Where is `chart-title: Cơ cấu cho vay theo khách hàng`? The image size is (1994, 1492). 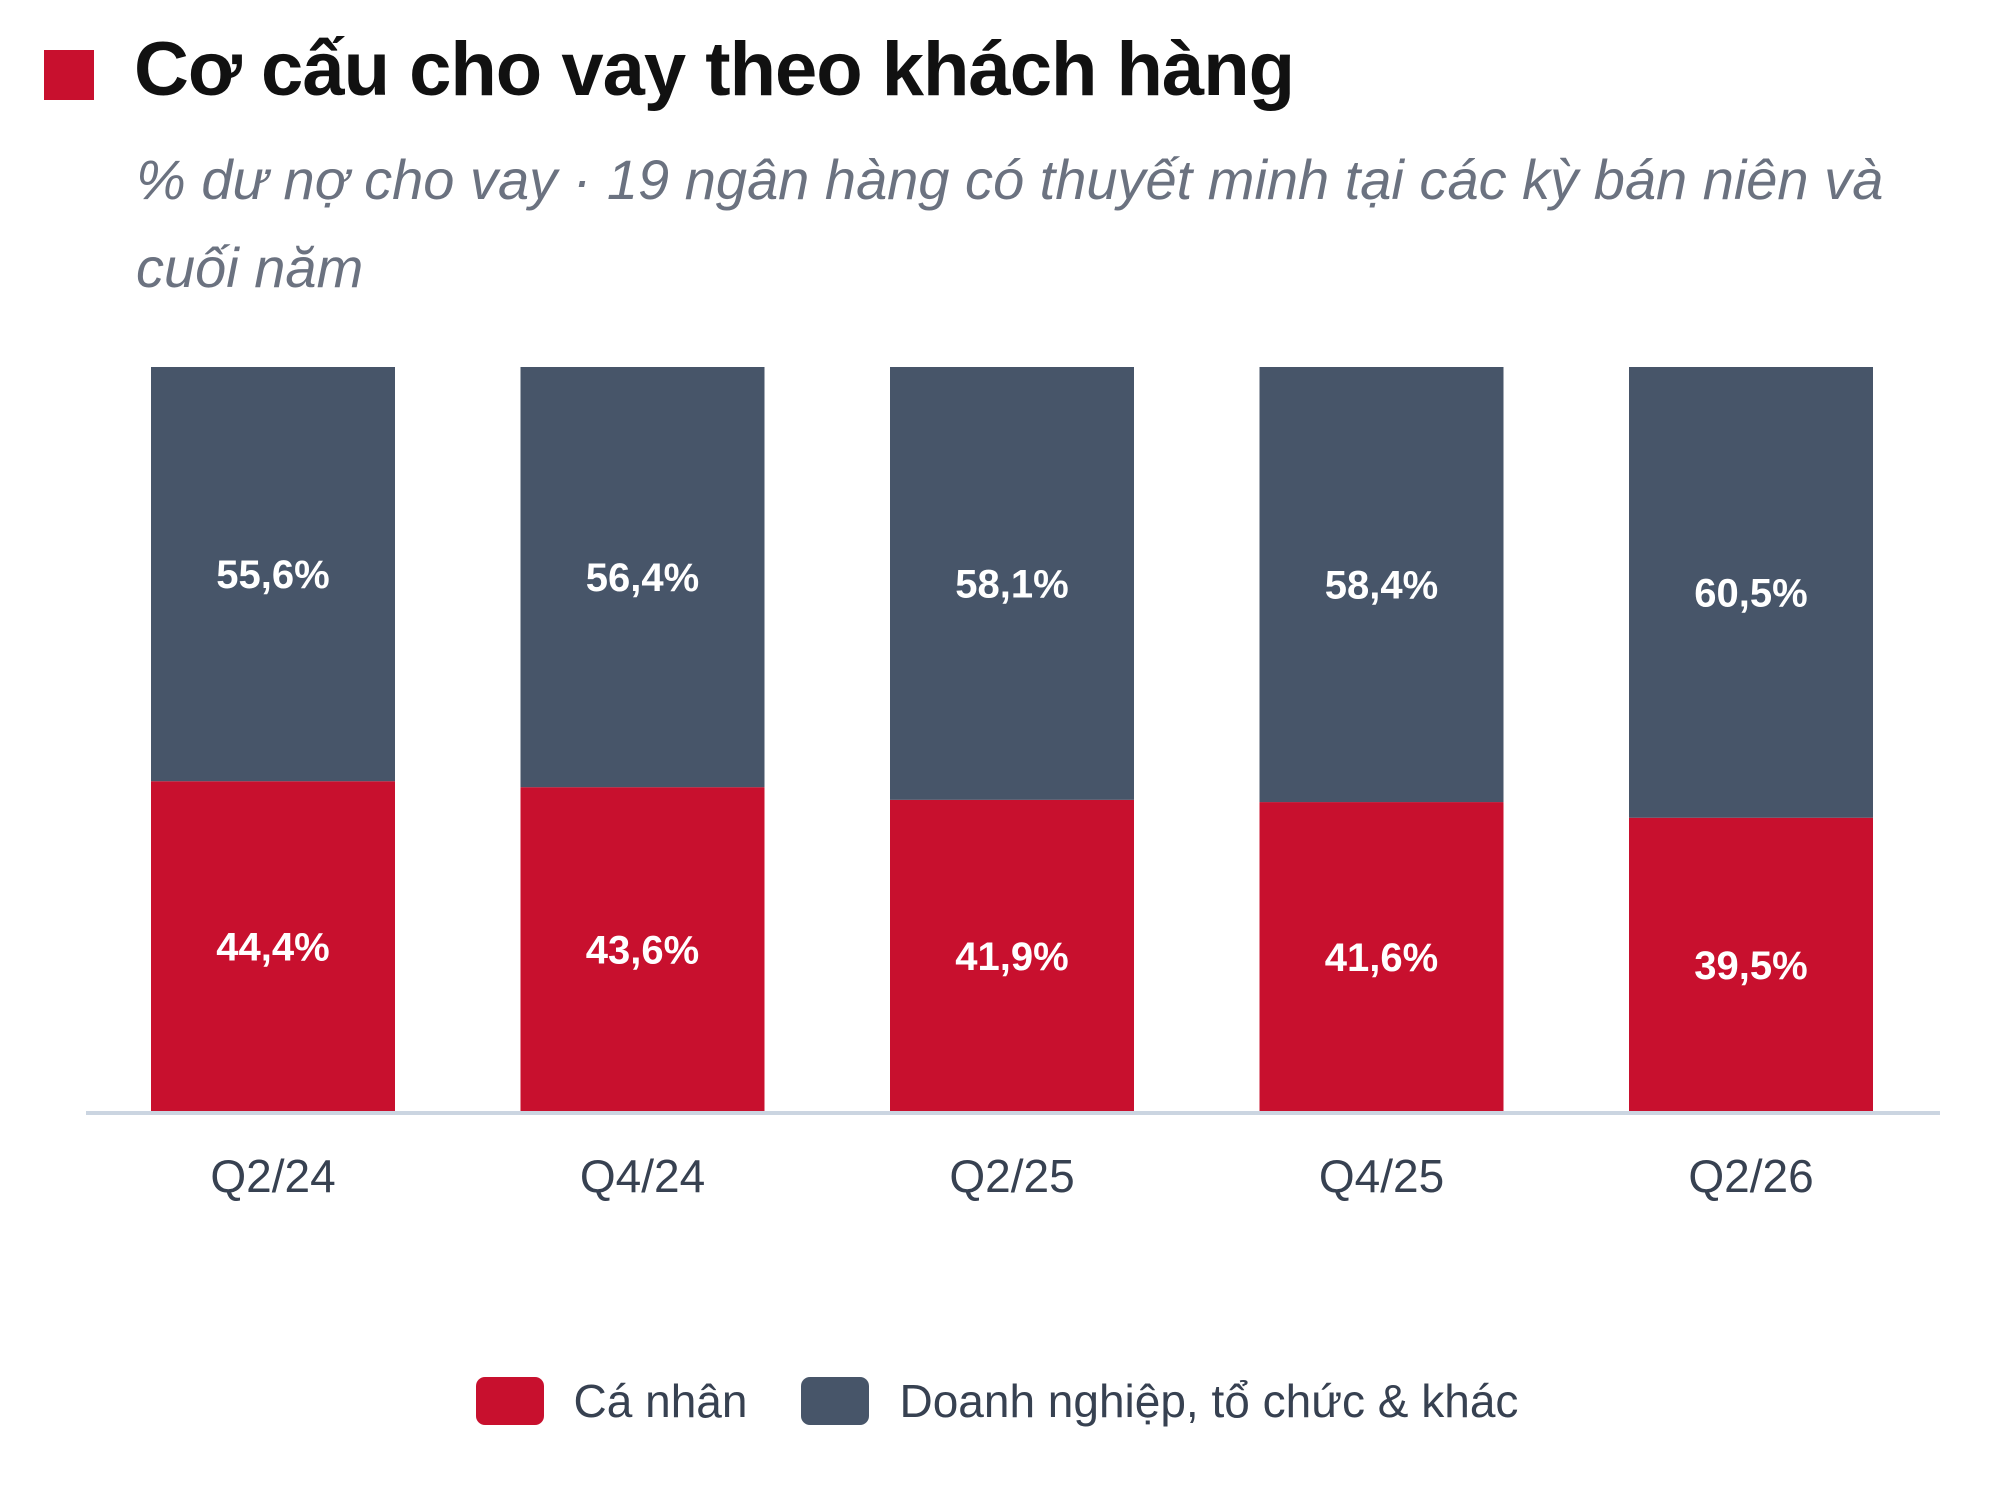
chart-title: Cơ cấu cho vay theo khách hàng is located at coordinates (714, 69).